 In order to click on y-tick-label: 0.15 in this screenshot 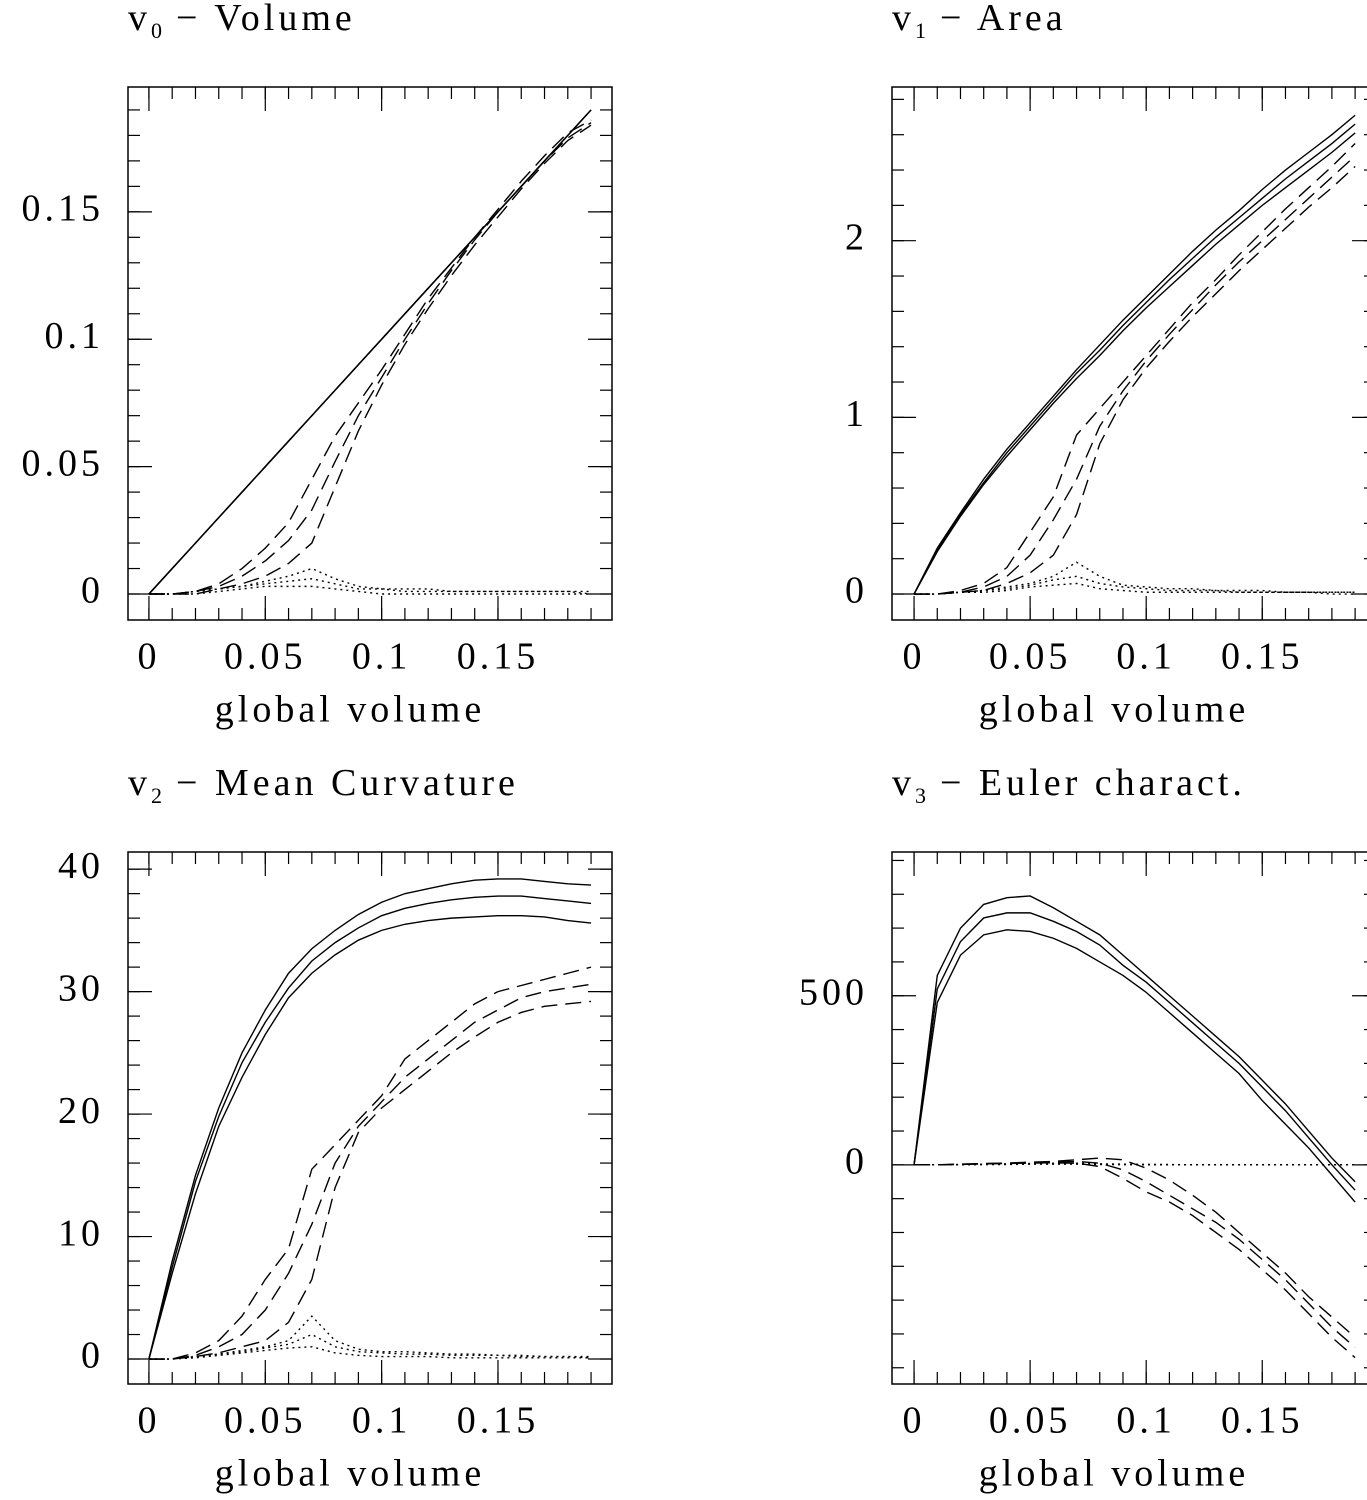, I will do `click(63, 209)`.